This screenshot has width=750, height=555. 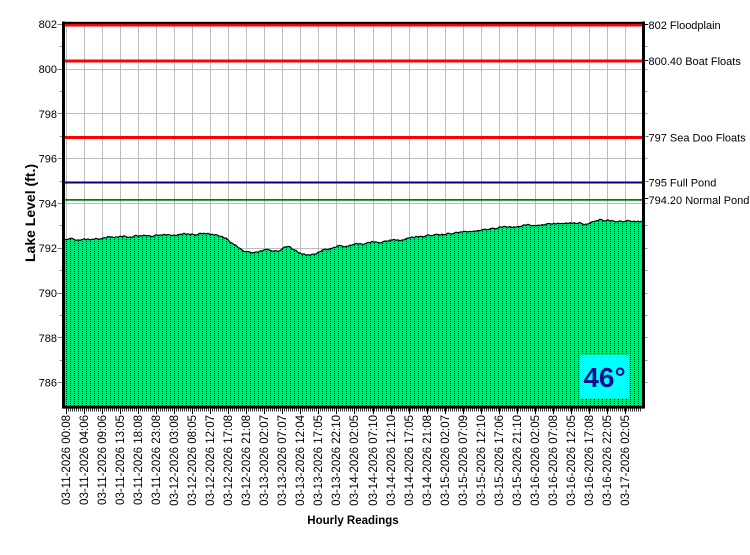 What do you see at coordinates (175, 460) in the screenshot?
I see `svg-text: 03-12-2026 03:08` at bounding box center [175, 460].